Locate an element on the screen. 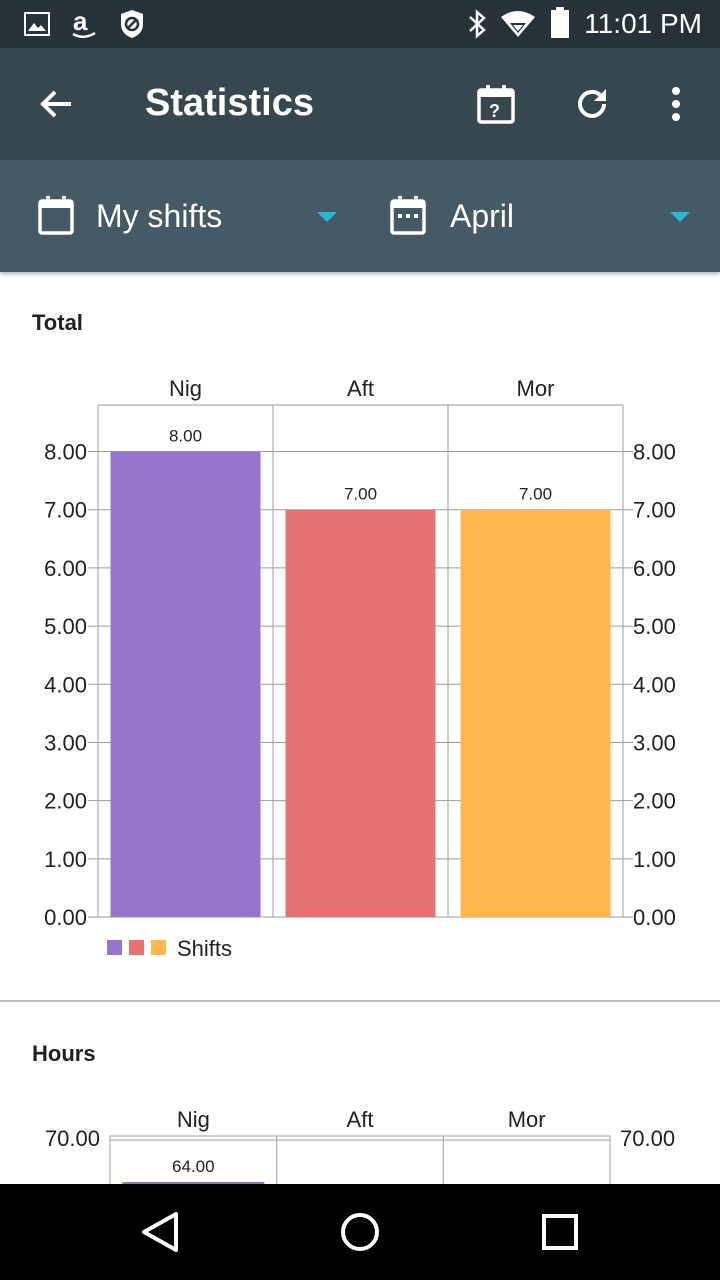 The width and height of the screenshot is (720, 1280). back-arrow-icon is located at coordinates (55, 104).